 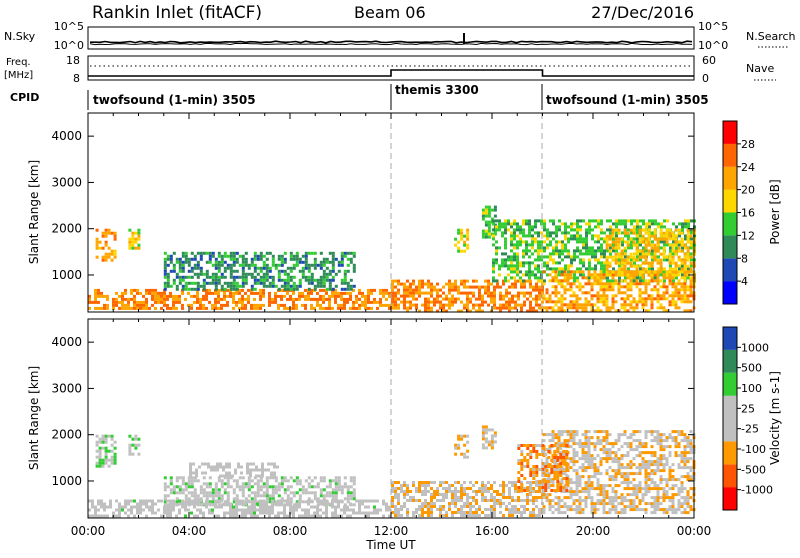 I want to click on colorbar-swatch, so click(x=730, y=224).